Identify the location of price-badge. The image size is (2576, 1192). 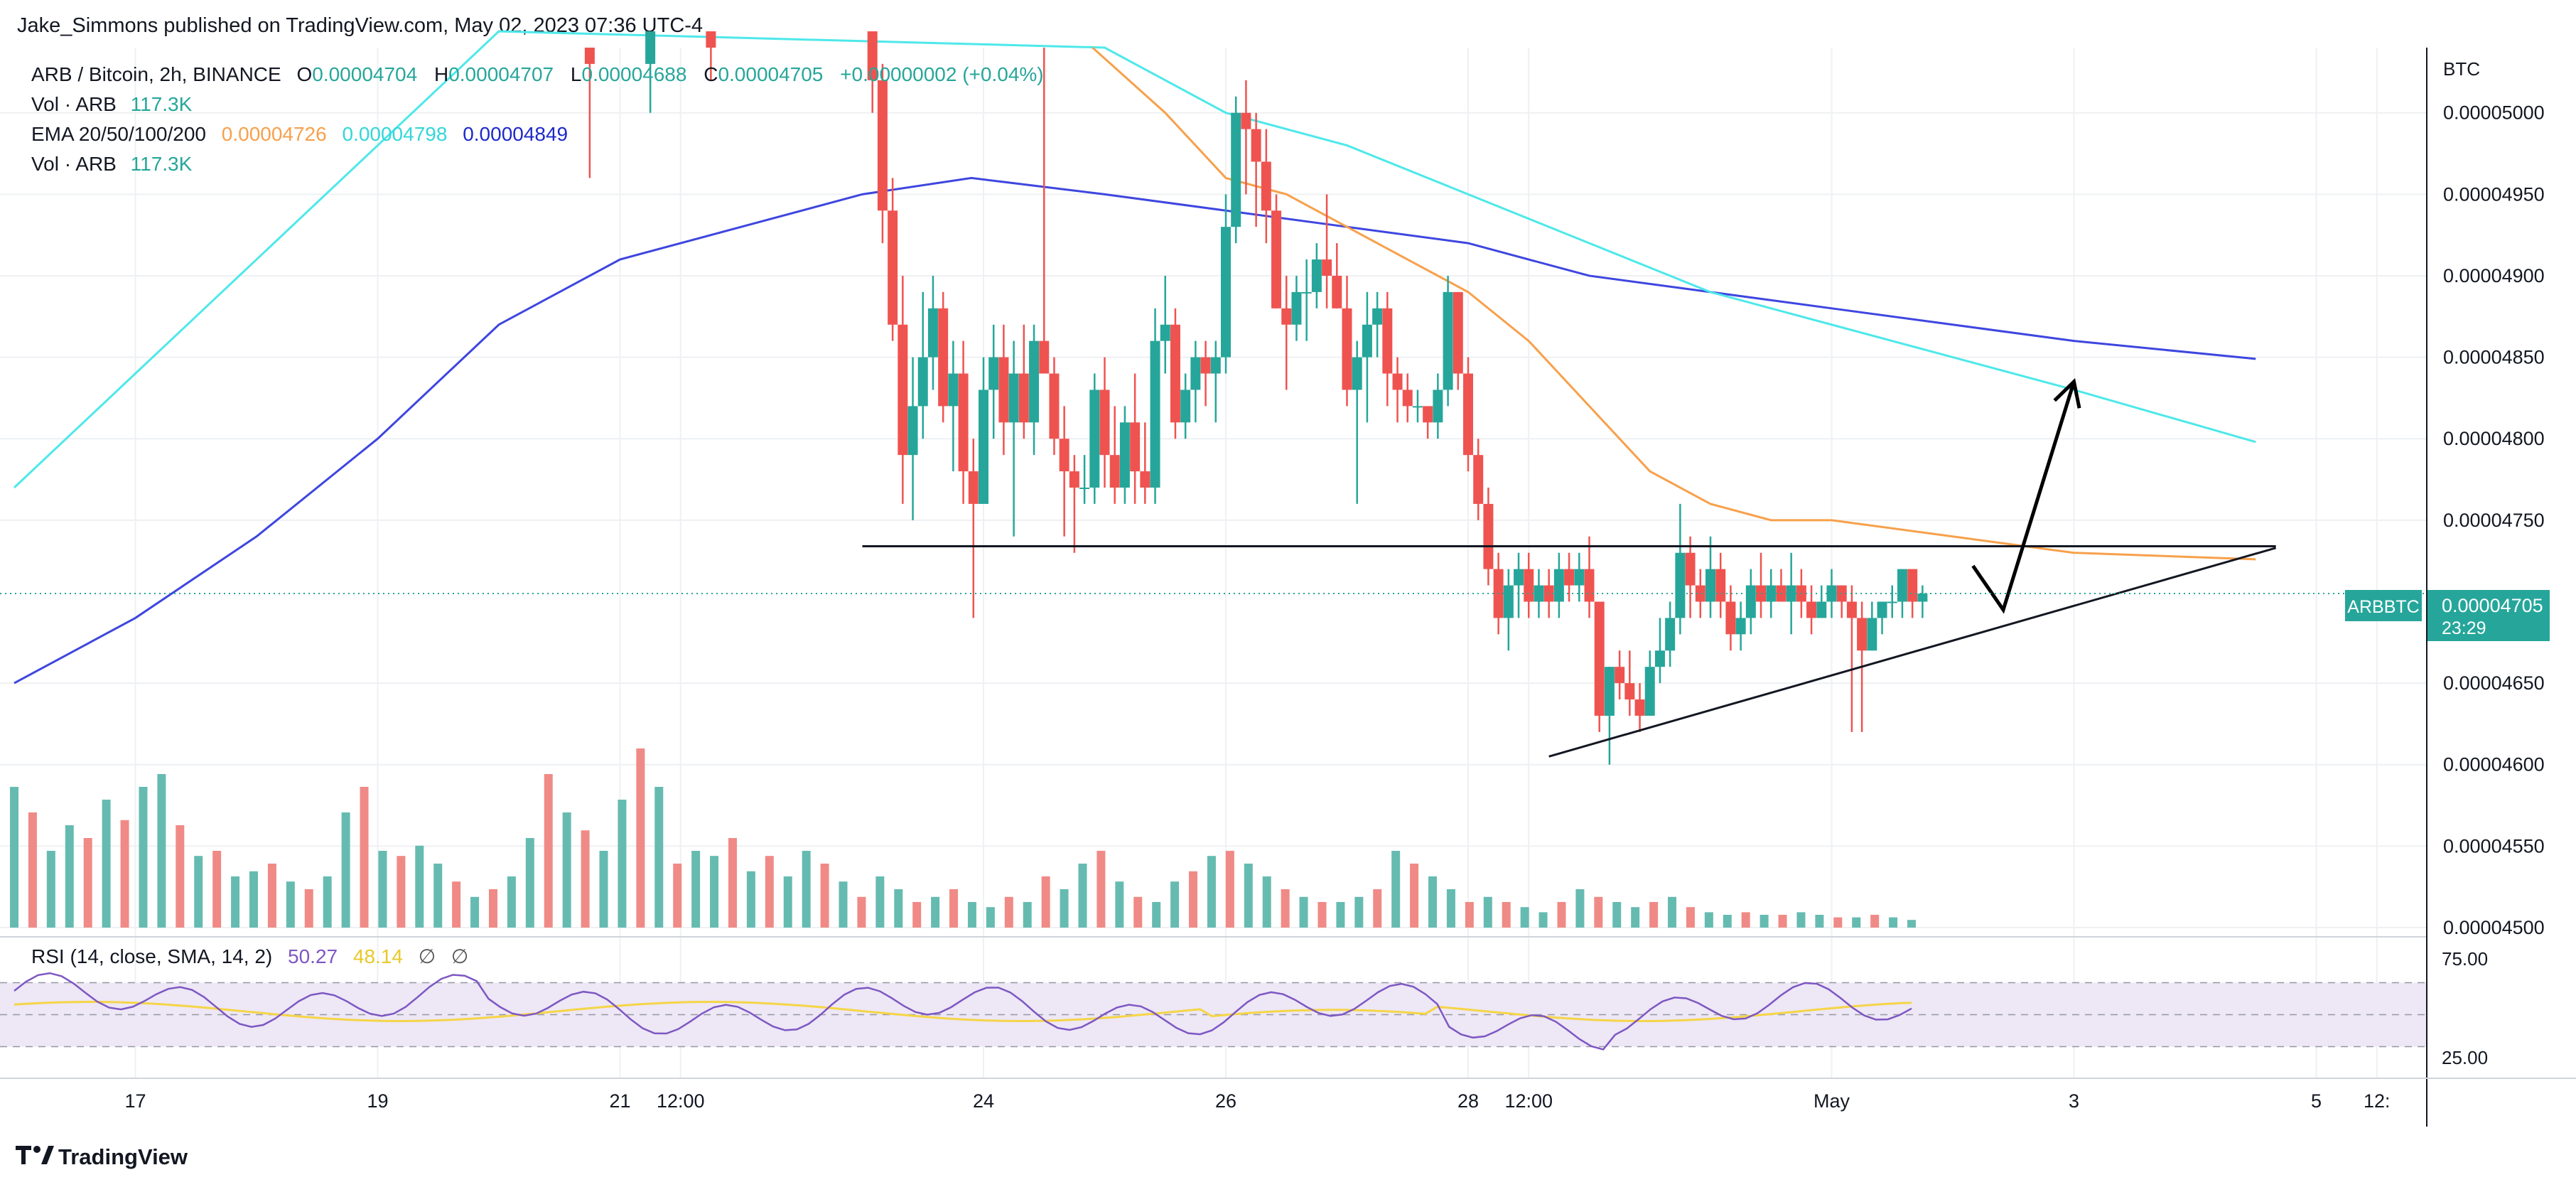
(2488, 615).